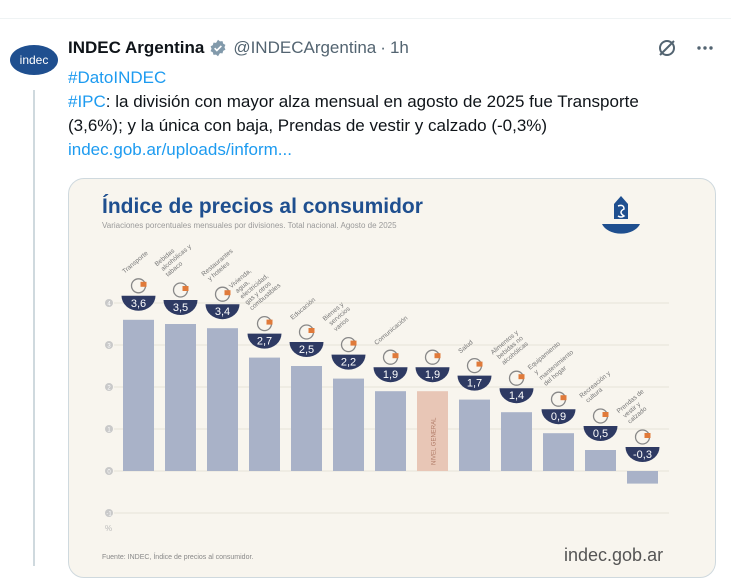 The width and height of the screenshot is (731, 578). I want to click on value-label: 3,5, so click(180, 308).